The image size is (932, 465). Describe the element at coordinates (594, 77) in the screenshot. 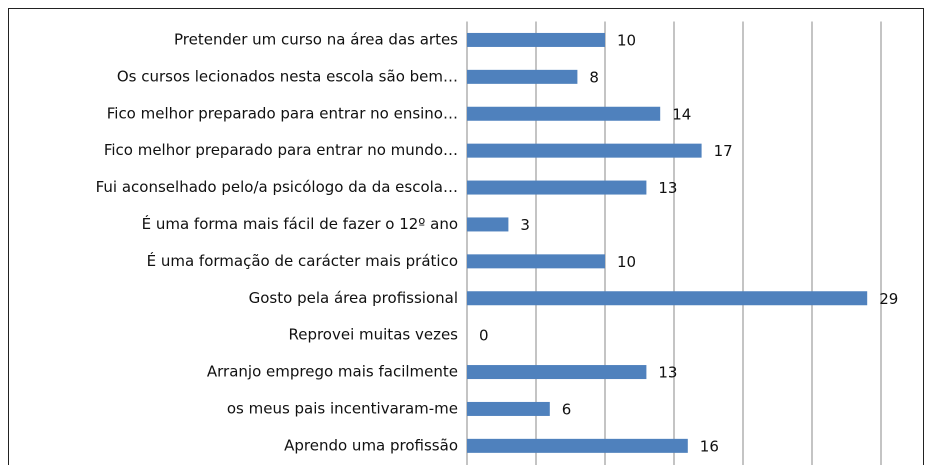

I see `value-label: 8` at that location.